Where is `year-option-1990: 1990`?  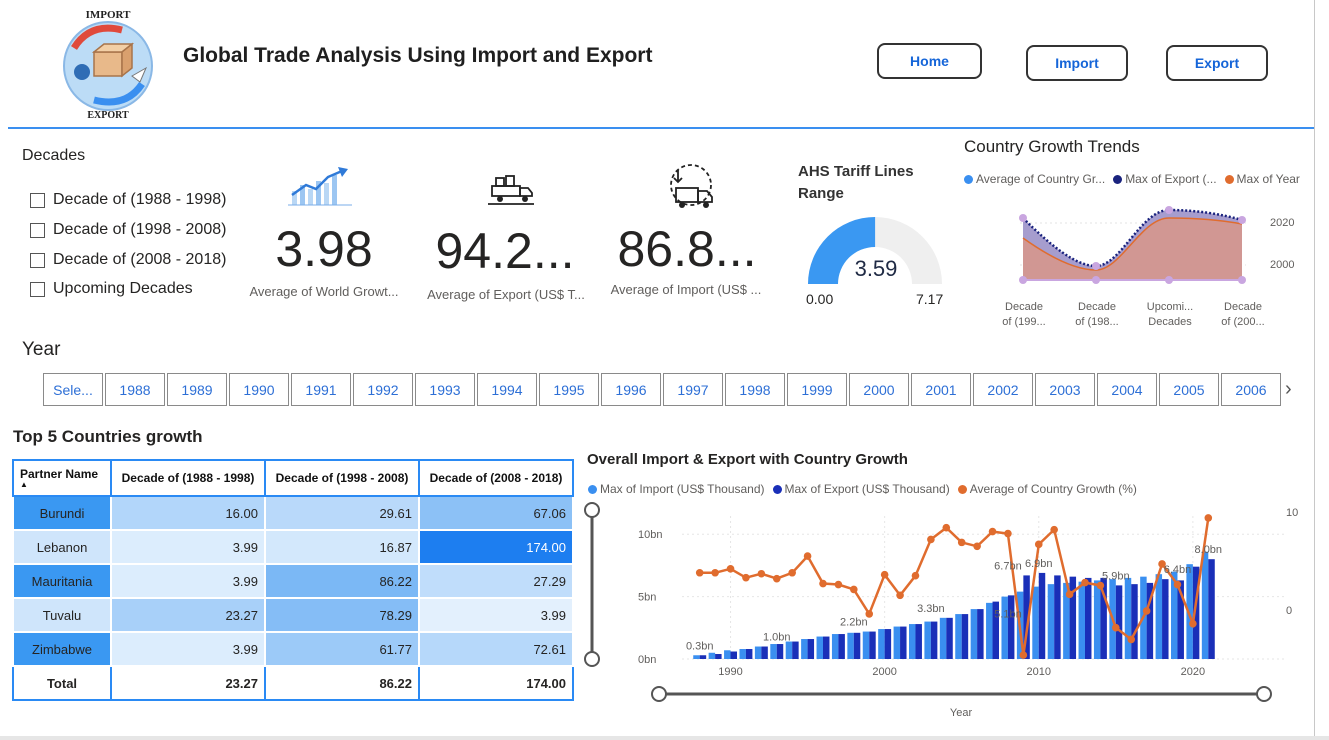 year-option-1990: 1990 is located at coordinates (259, 389).